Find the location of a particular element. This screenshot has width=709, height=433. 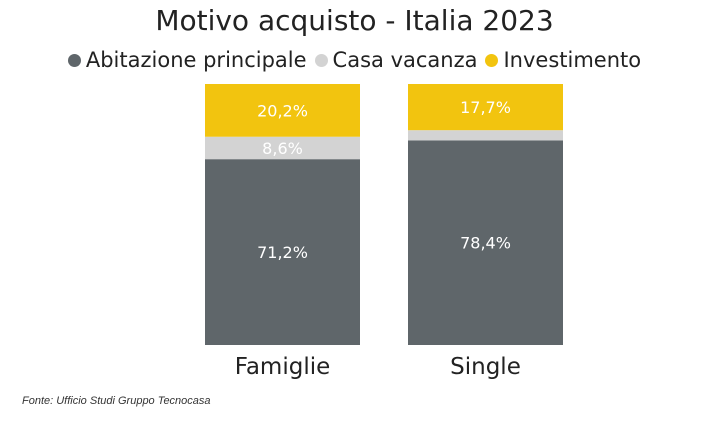

data-label-single-abitazione-principale: 78,4% is located at coordinates (485, 243).